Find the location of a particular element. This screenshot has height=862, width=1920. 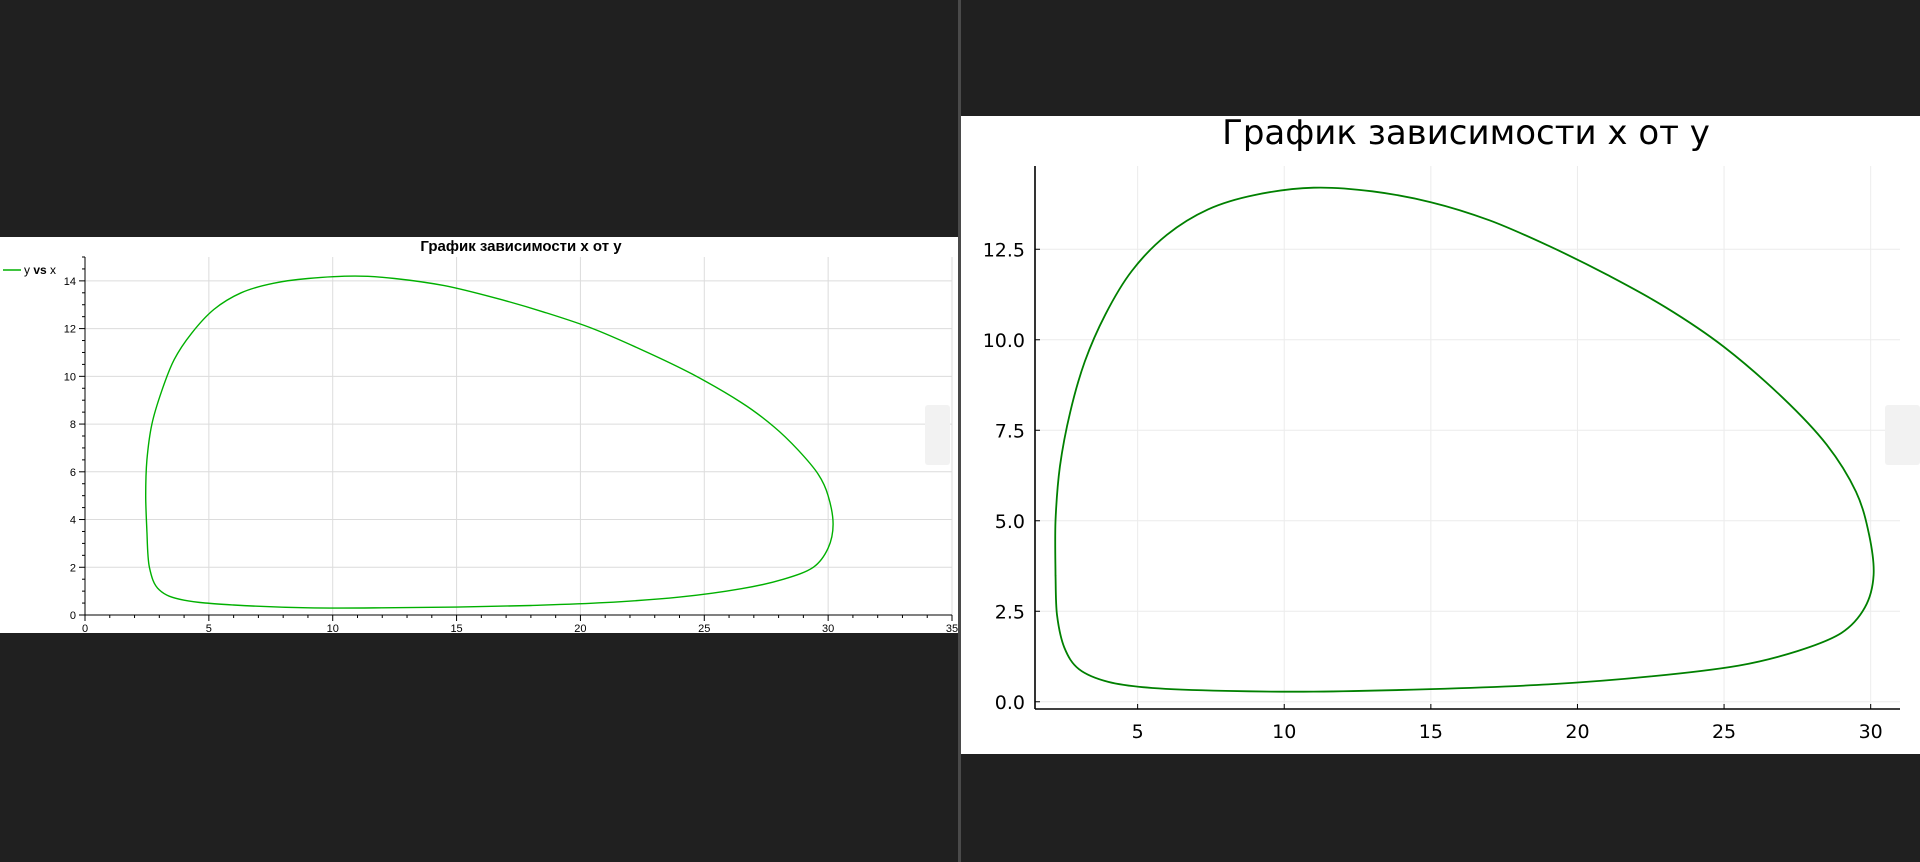

y-tick-label: 12.5 is located at coordinates (1004, 250).